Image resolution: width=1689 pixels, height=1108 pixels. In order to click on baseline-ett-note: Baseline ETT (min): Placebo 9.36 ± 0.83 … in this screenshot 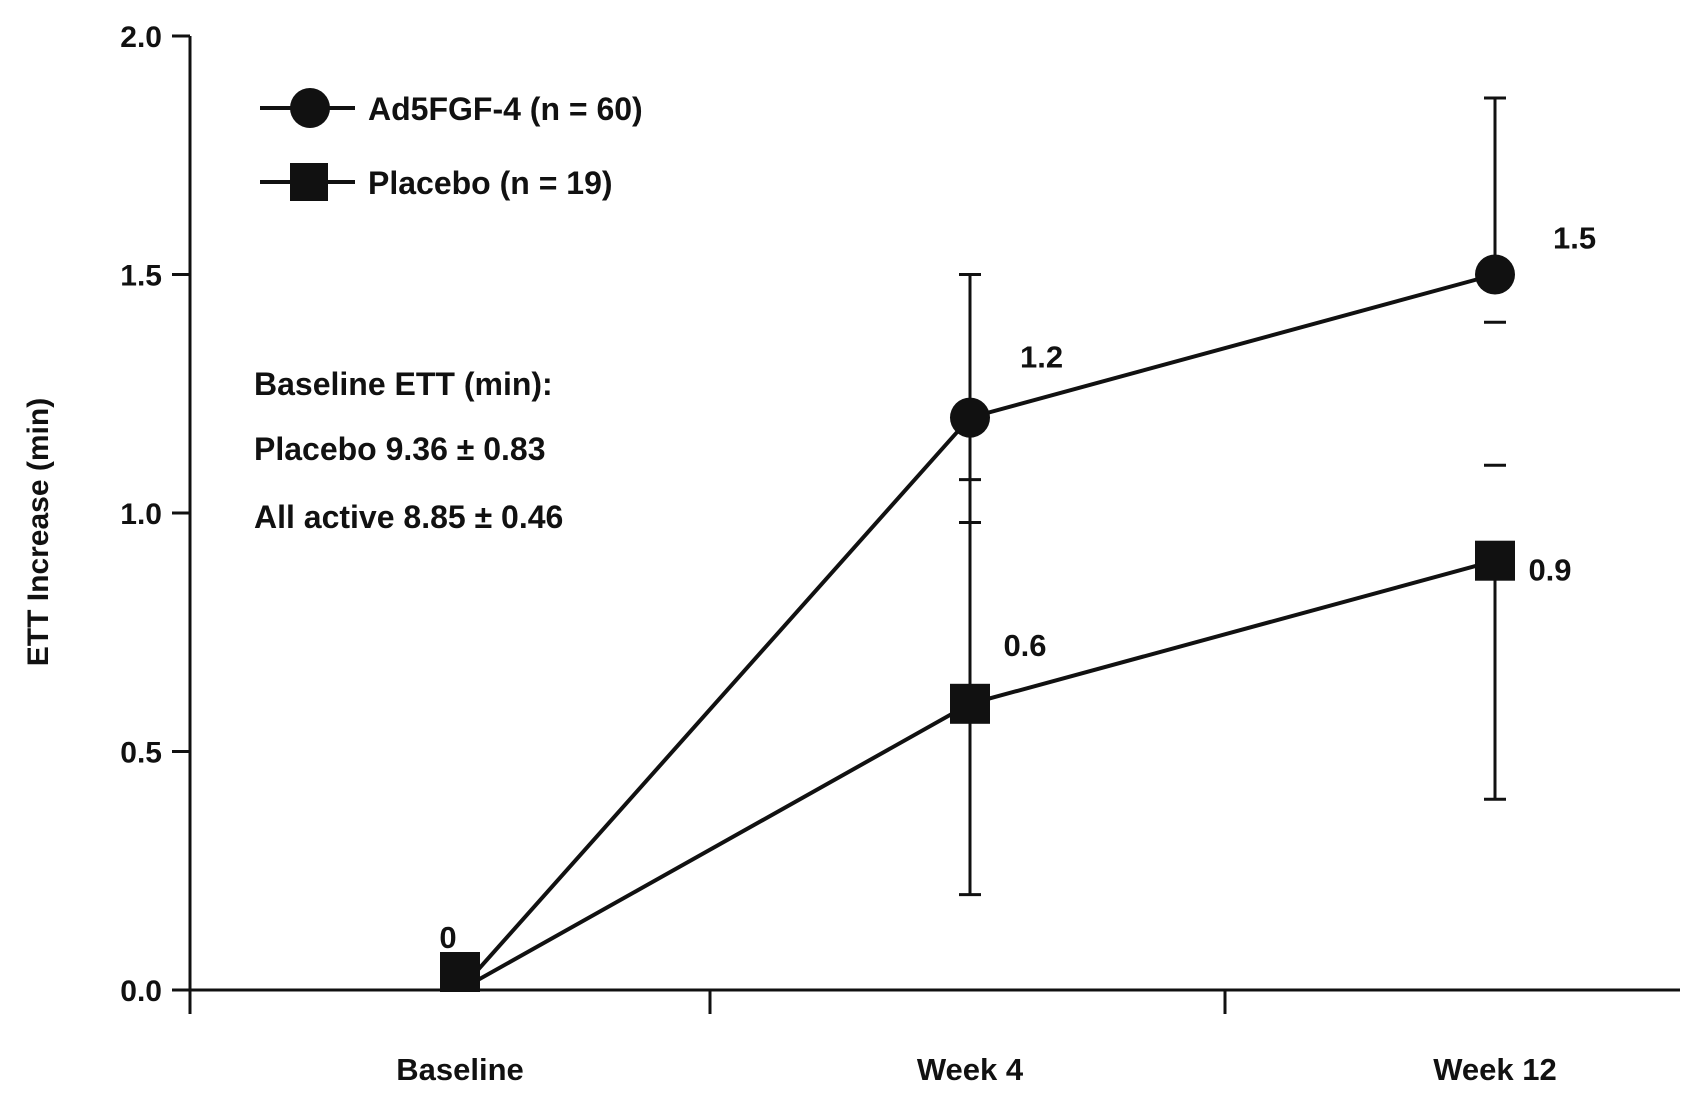, I will do `click(408, 450)`.